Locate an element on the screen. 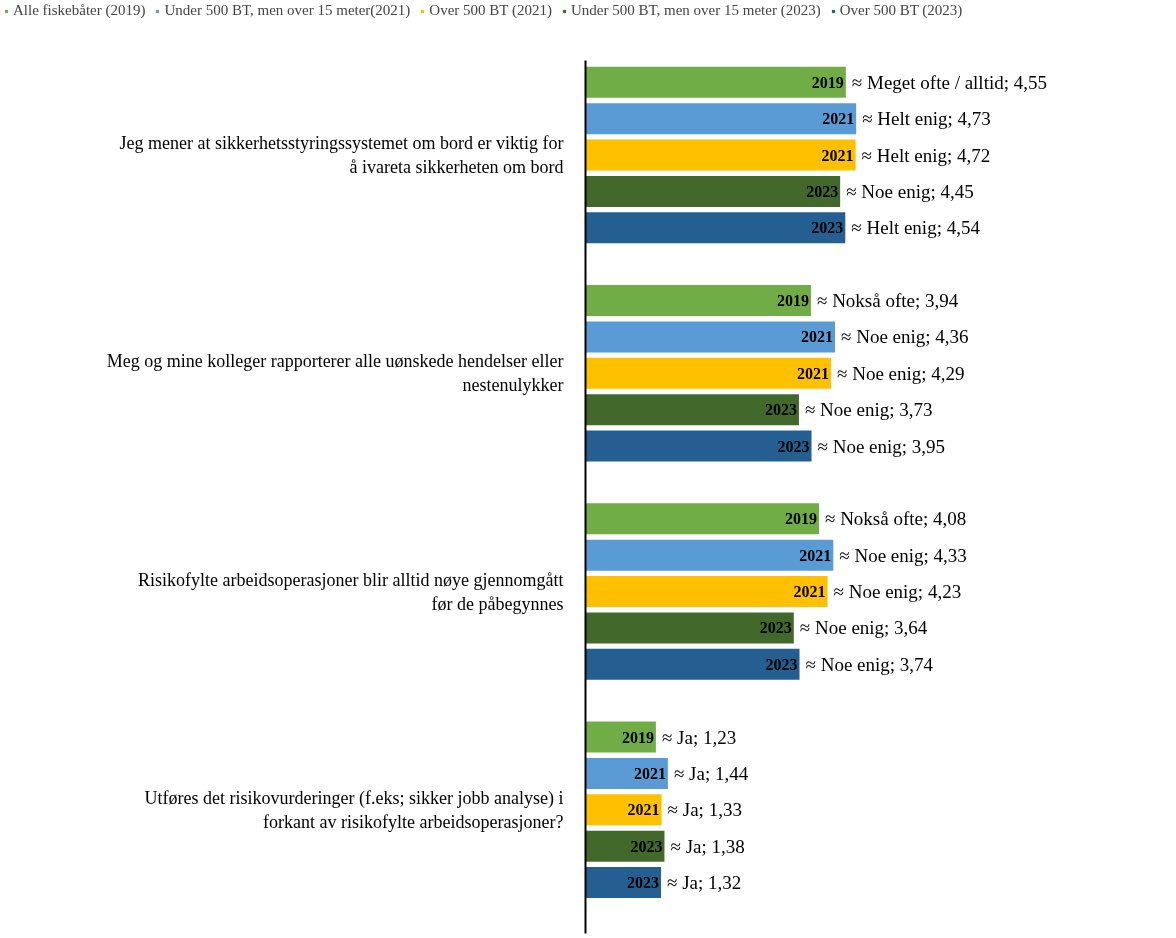  legend-label: Over 500 BT (2023) is located at coordinates (901, 10).